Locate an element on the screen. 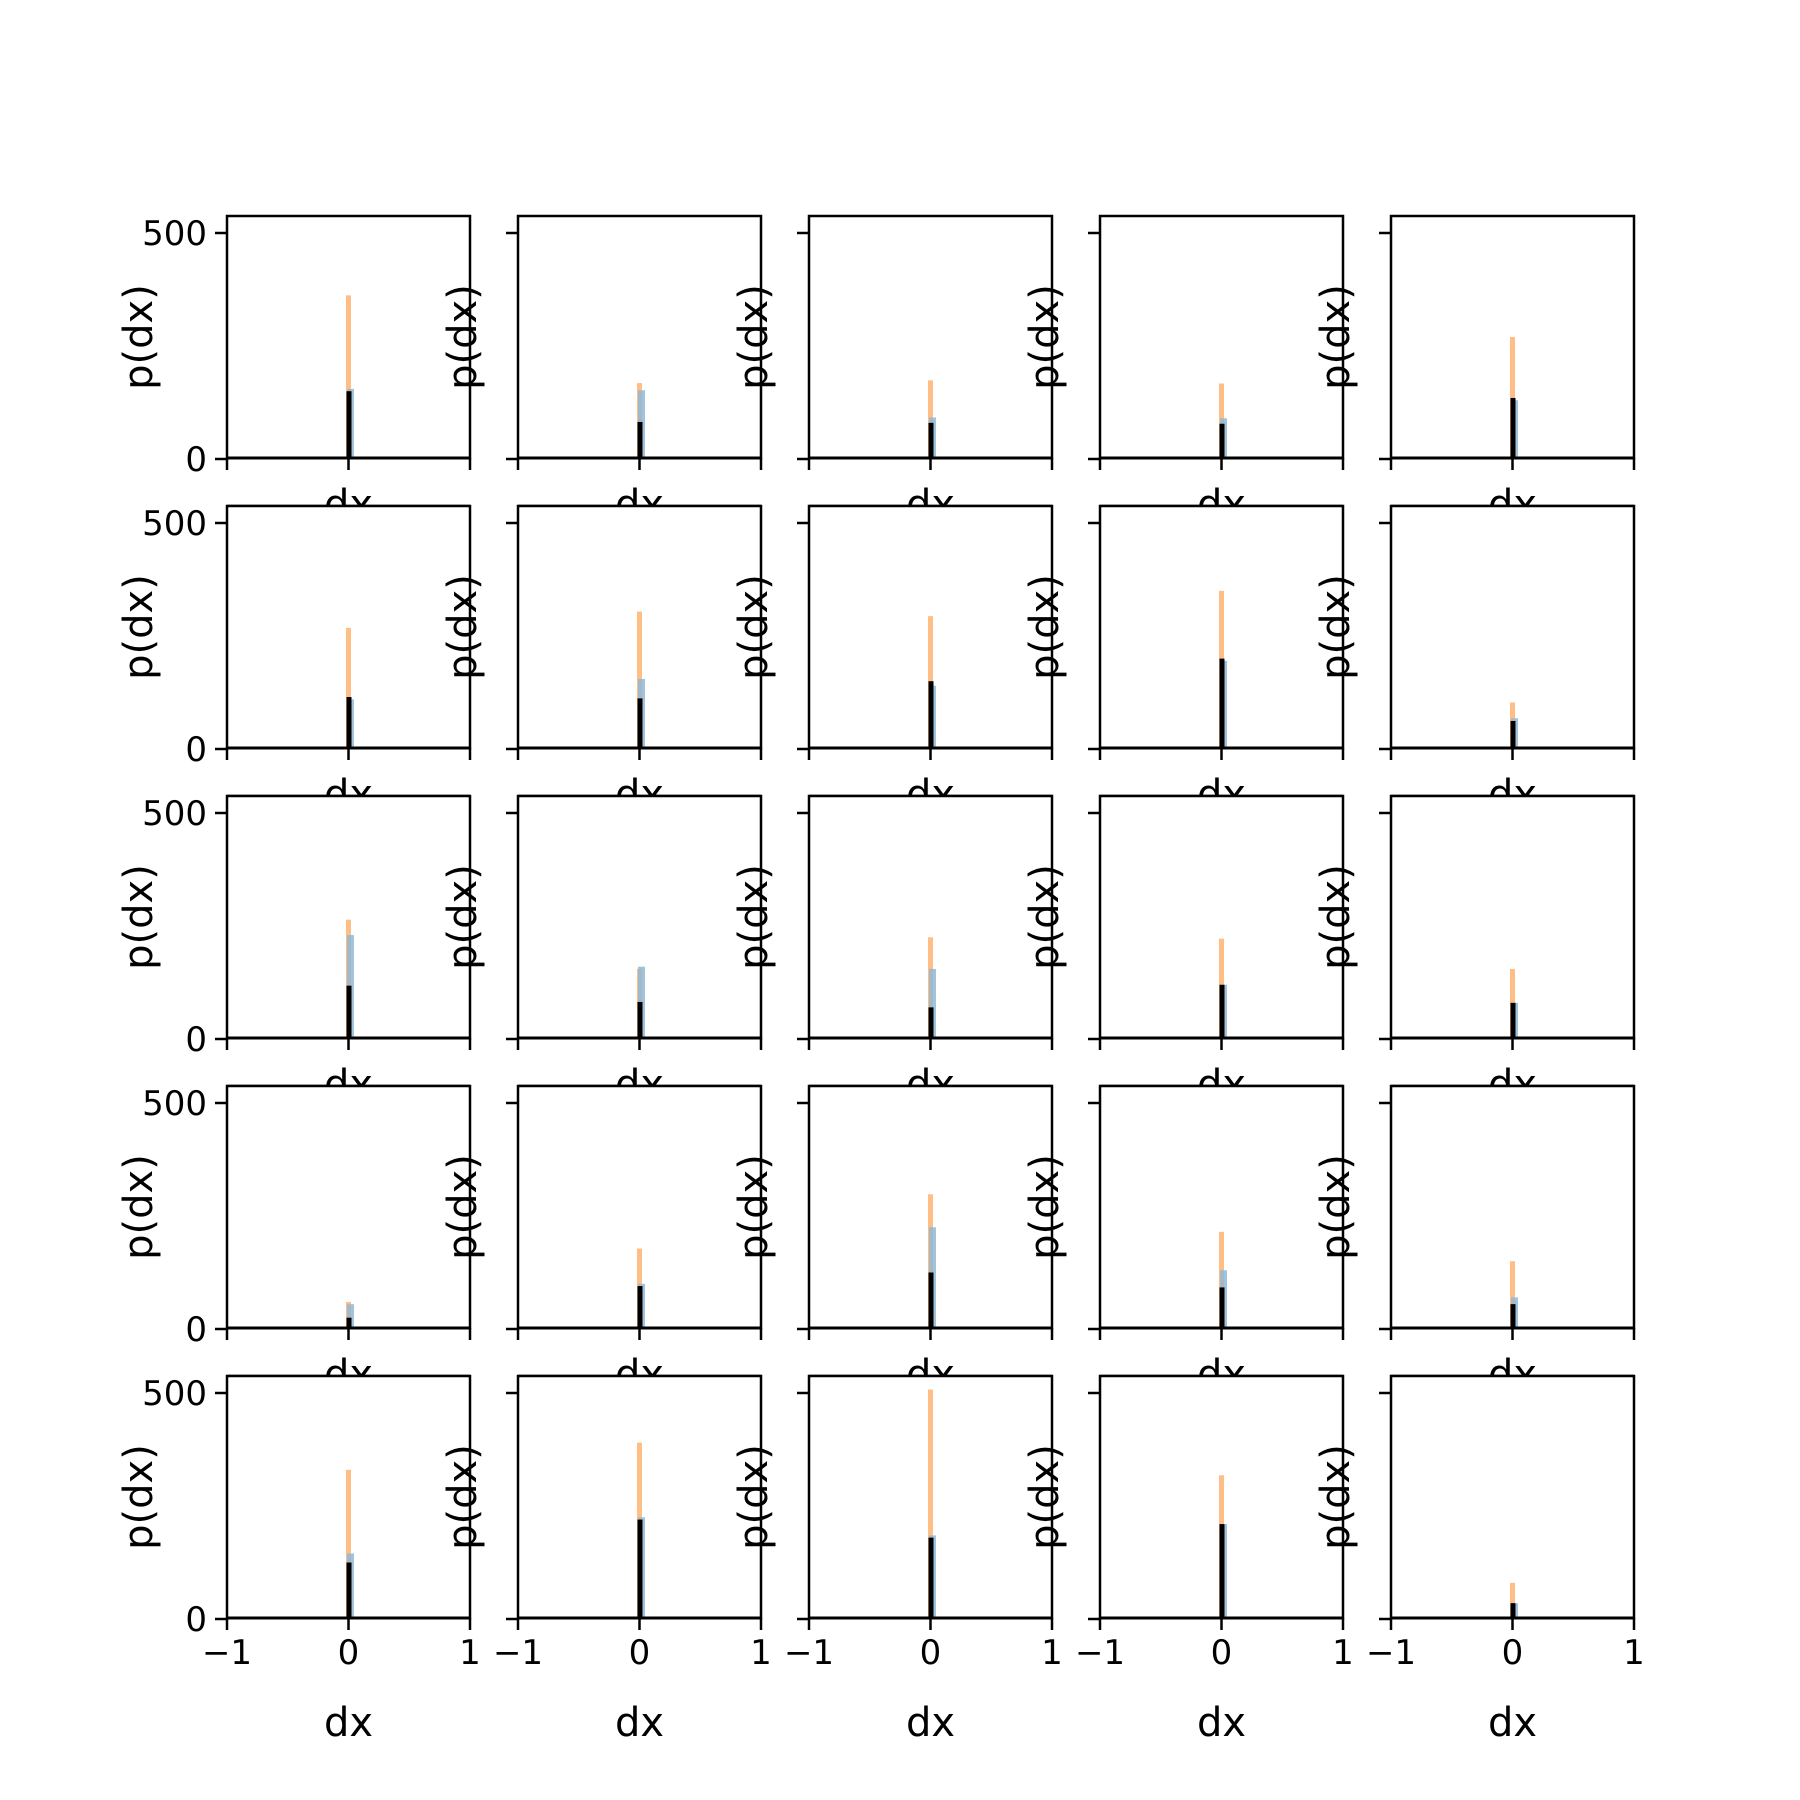  subplot-4-2: p(dx)dx is located at coordinates (601, 1241).